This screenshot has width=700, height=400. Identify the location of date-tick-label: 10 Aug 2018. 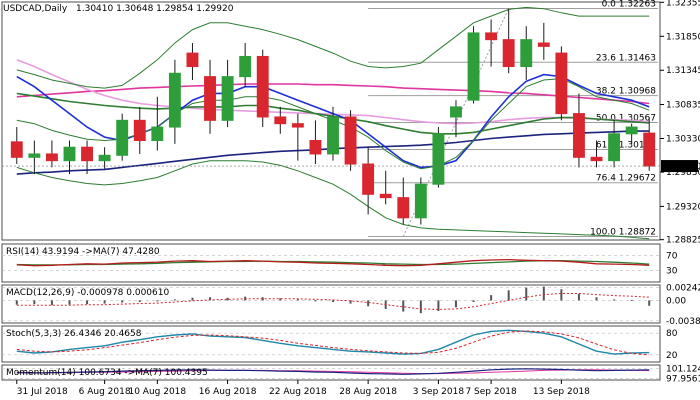
(157, 392).